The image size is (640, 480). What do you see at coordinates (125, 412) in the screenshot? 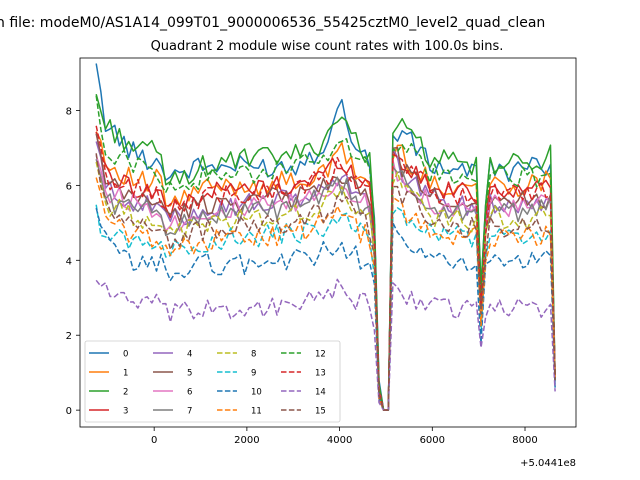
I see `legend-label-3: 3` at bounding box center [125, 412].